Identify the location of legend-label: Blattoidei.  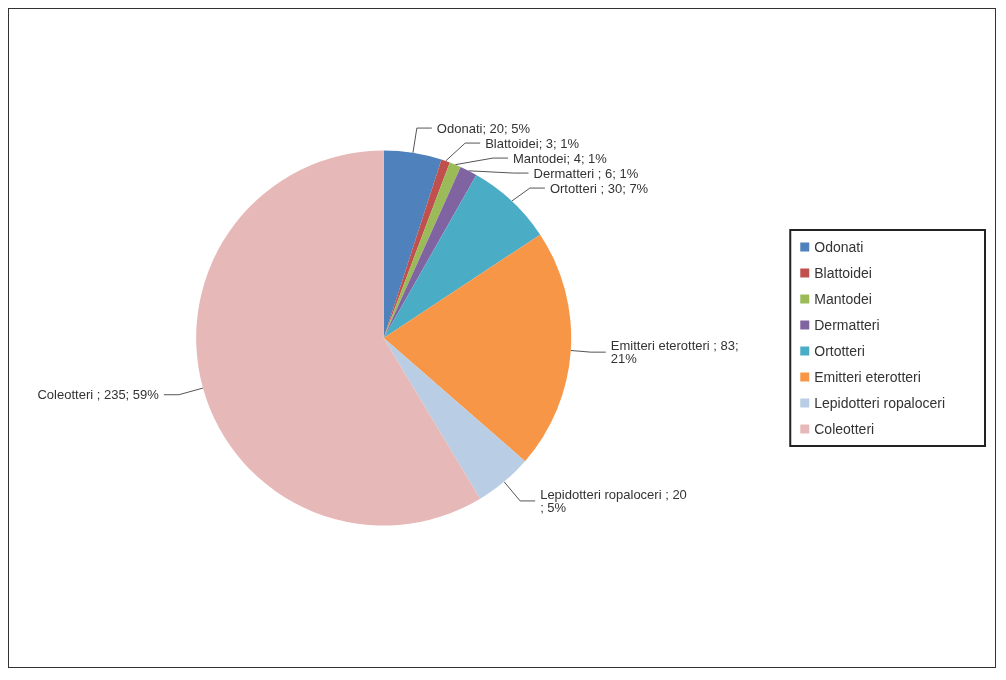
(843, 273).